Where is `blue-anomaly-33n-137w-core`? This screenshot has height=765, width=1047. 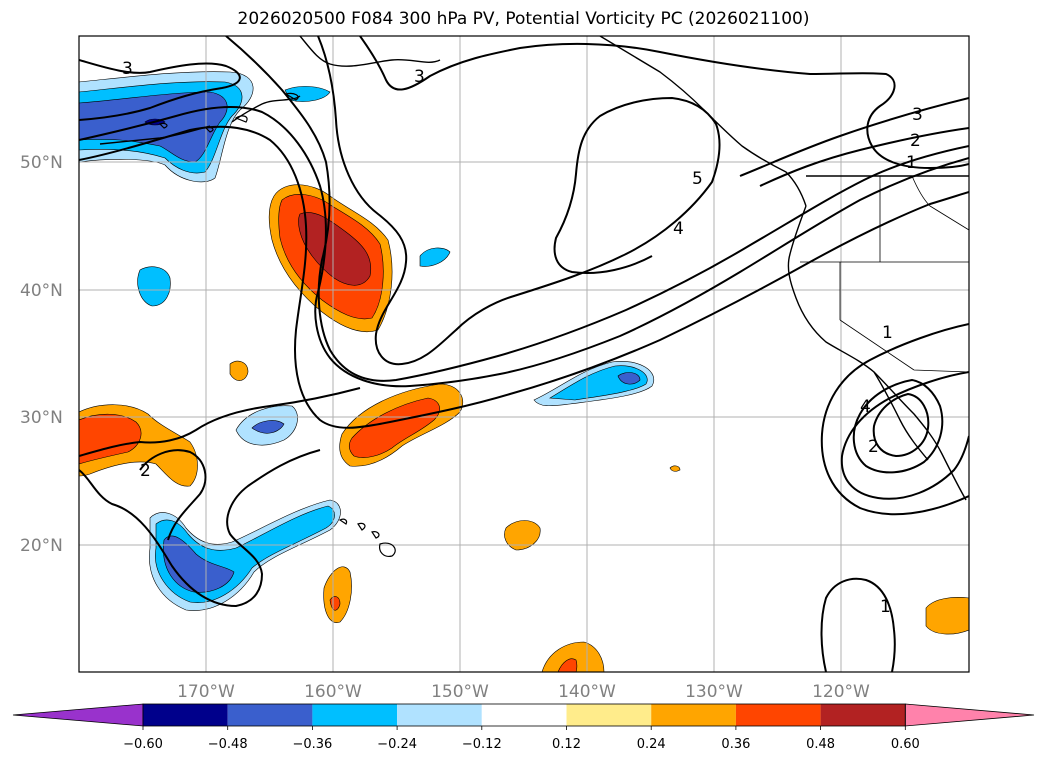 blue-anomaly-33n-137w-core is located at coordinates (629, 378).